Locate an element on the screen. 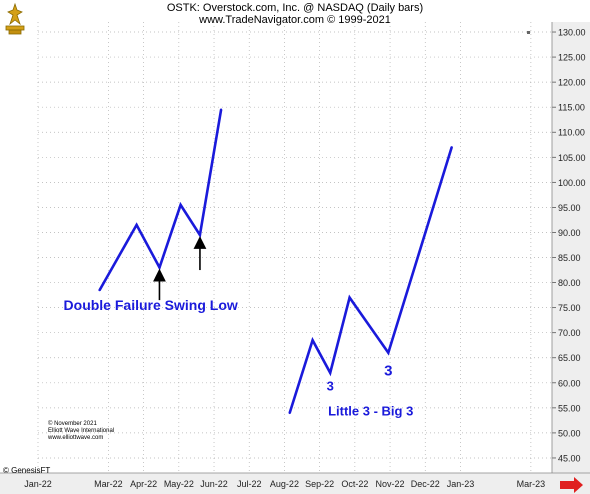 The height and width of the screenshot is (494, 590). x-tick-label: Mar-22 is located at coordinates (108, 484).